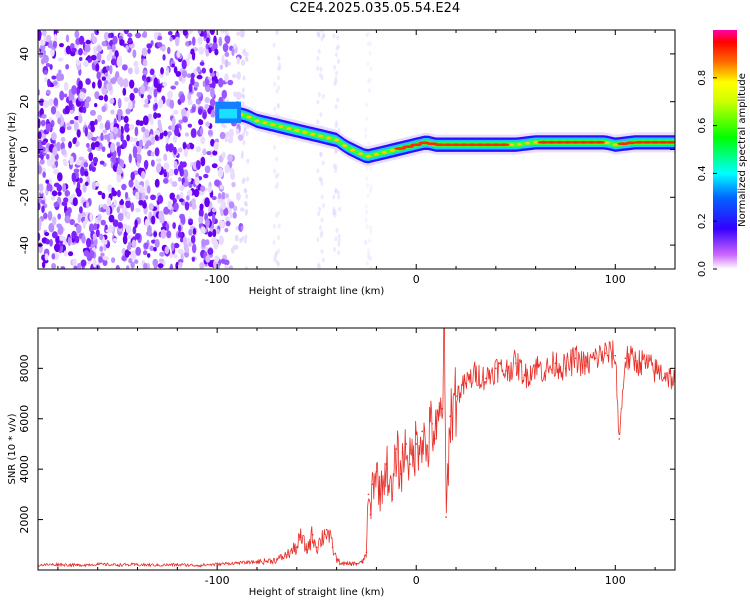 This screenshot has height=600, width=750. What do you see at coordinates (702, 126) in the screenshot?
I see `colorbar-tick-label: 0.6` at bounding box center [702, 126].